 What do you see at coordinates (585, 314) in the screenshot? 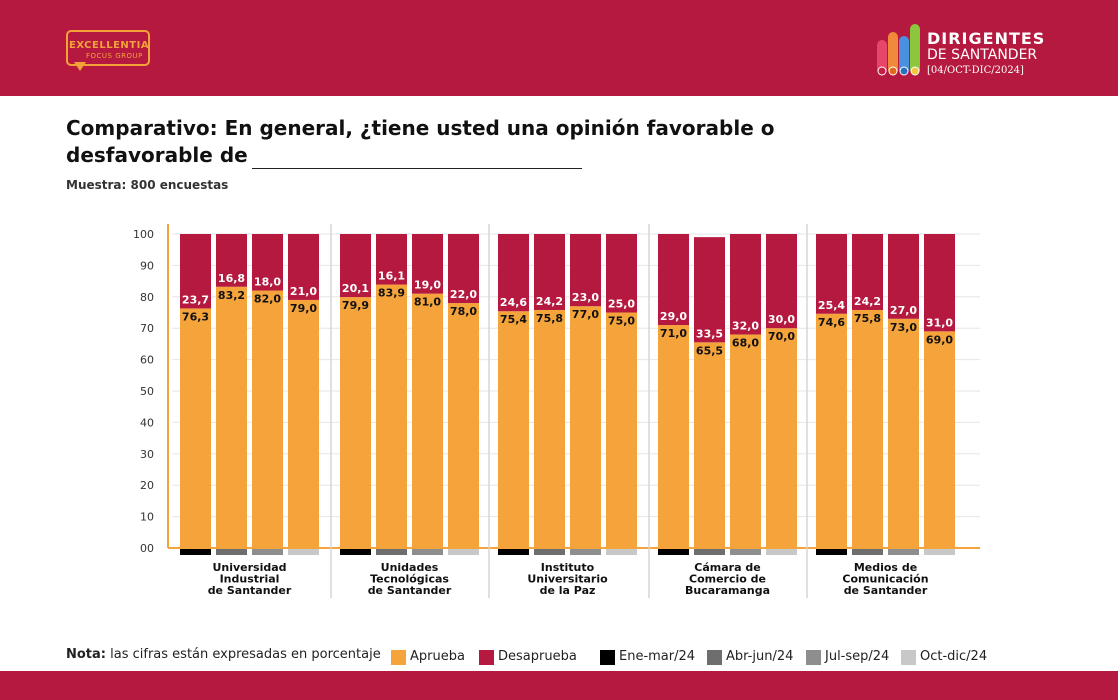
I see `data-label-aprueba: 77,0` at bounding box center [585, 314].